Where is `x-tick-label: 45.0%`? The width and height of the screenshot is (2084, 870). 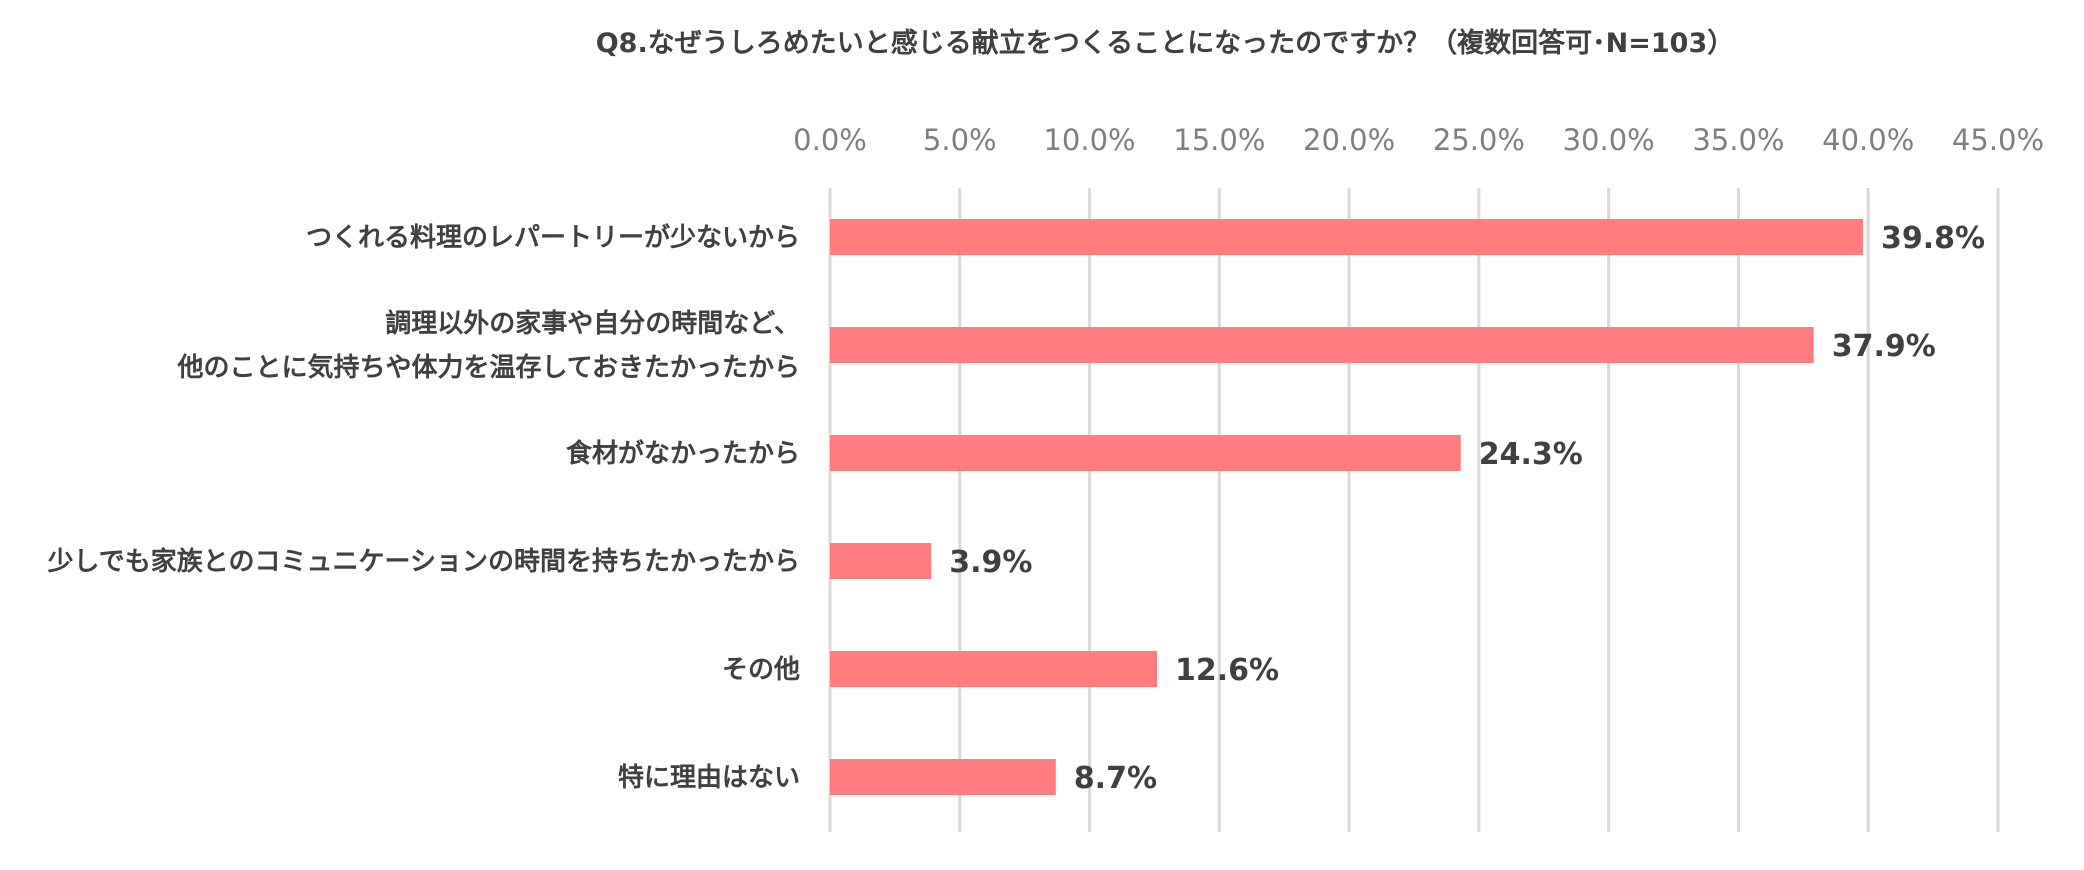 x-tick-label: 45.0% is located at coordinates (1998, 140).